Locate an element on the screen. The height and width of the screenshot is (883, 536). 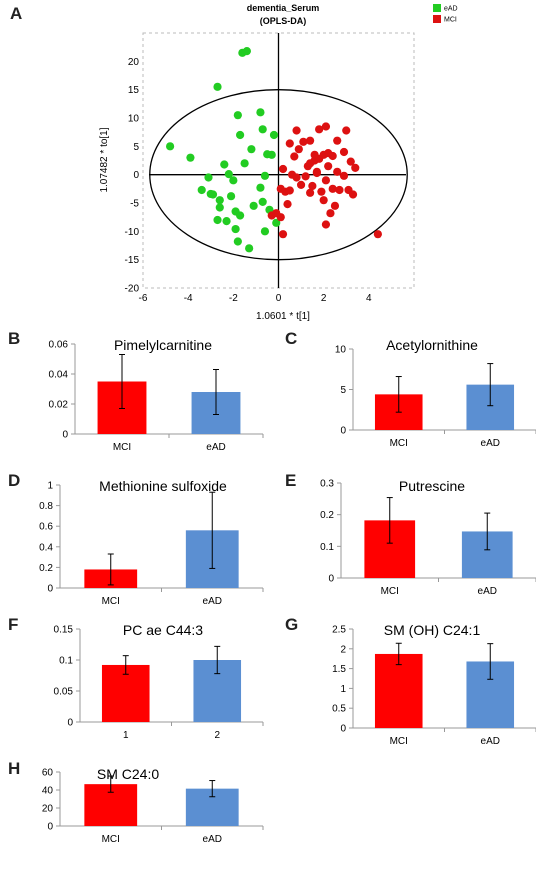
panel-letter-g: G is located at coordinates (291, 624).